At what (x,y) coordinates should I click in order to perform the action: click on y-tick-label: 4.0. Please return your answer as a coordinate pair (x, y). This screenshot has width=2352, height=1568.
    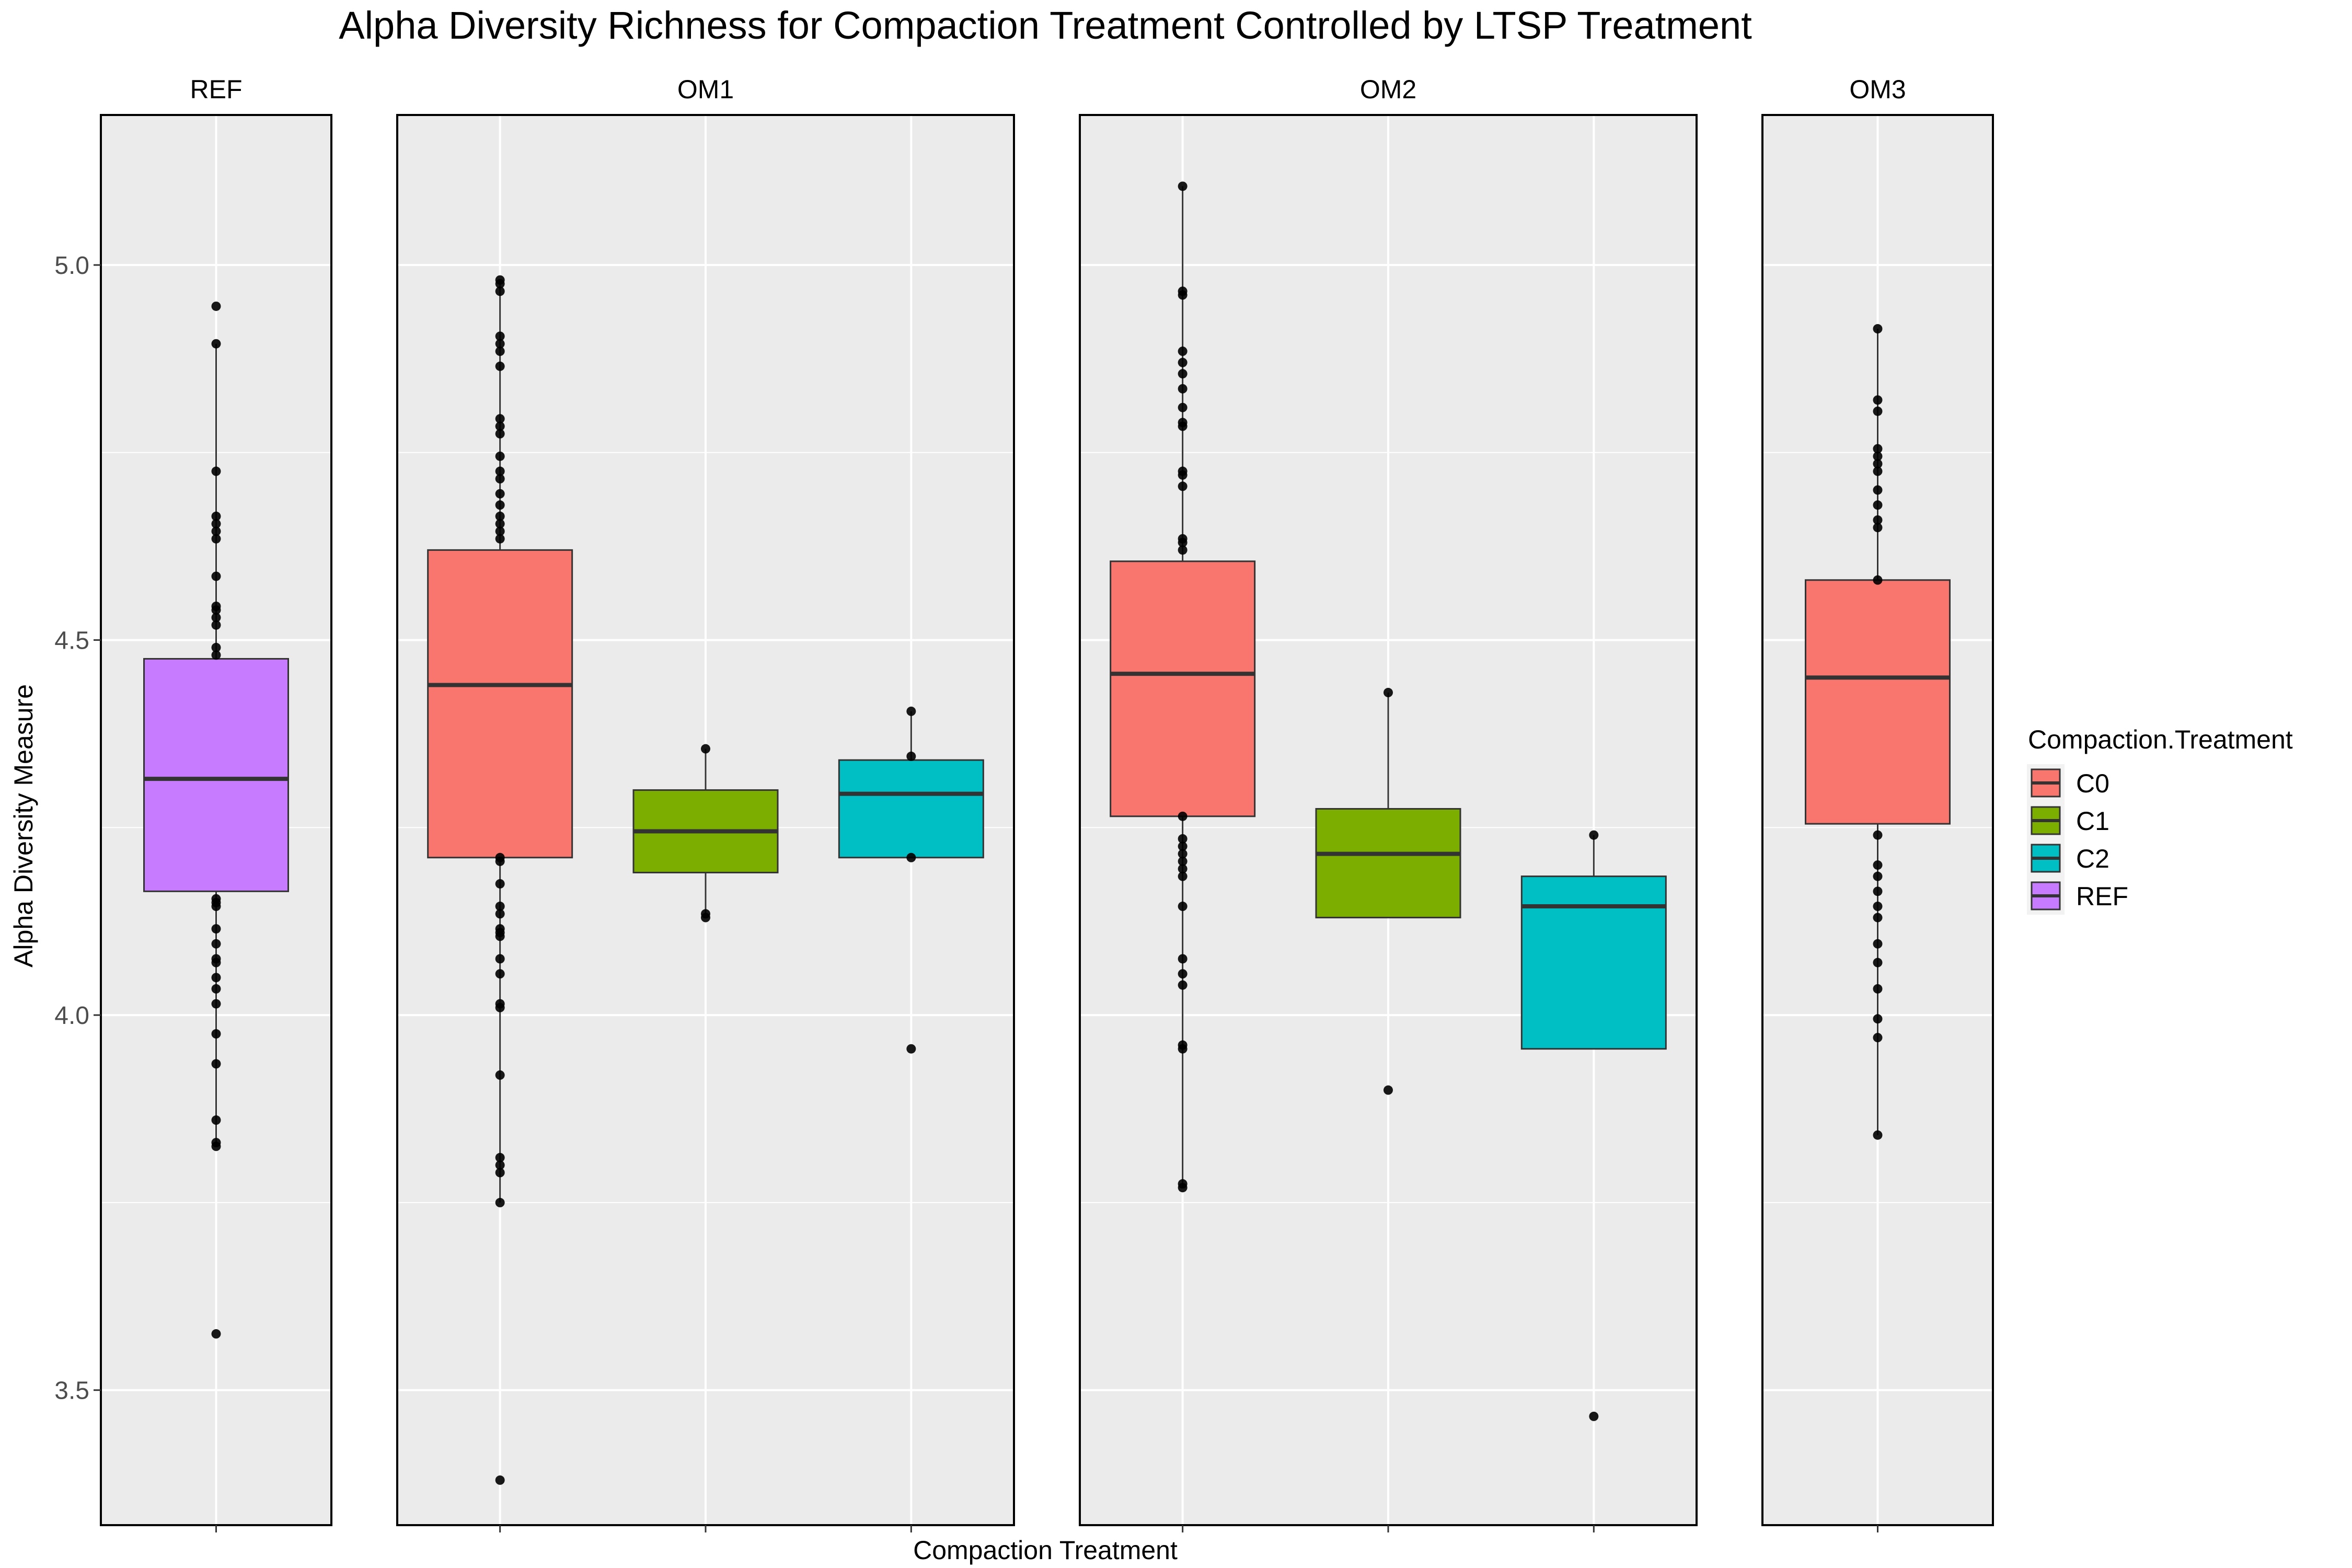
    Looking at the image, I should click on (71, 1016).